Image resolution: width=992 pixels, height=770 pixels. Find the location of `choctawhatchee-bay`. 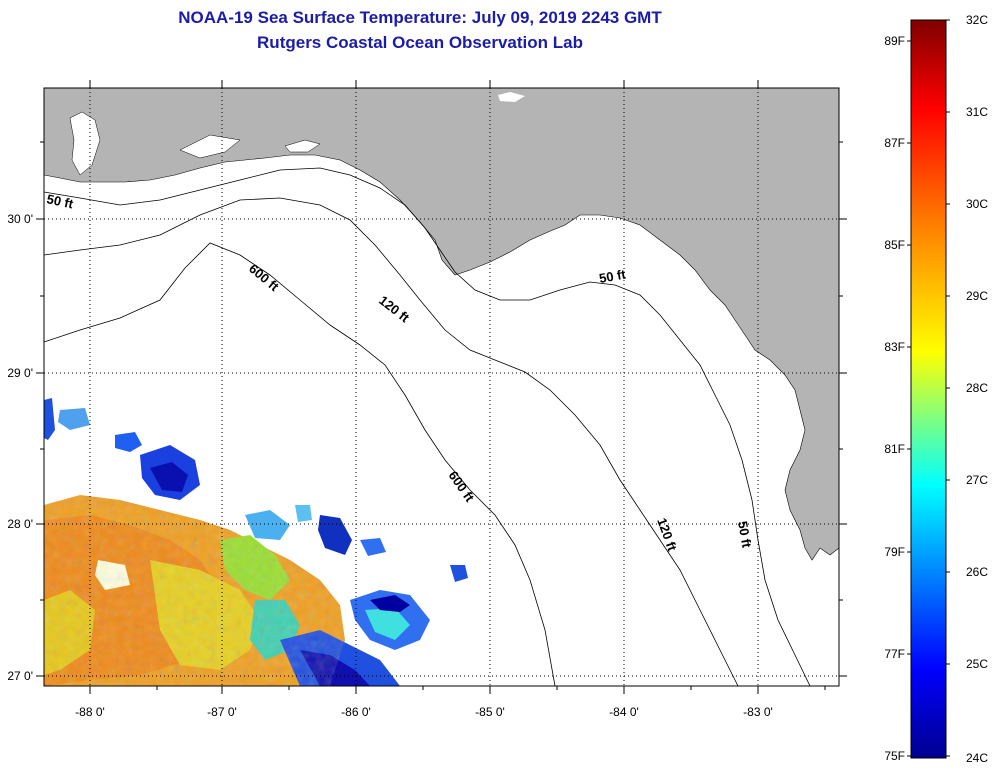

choctawhatchee-bay is located at coordinates (210, 146).